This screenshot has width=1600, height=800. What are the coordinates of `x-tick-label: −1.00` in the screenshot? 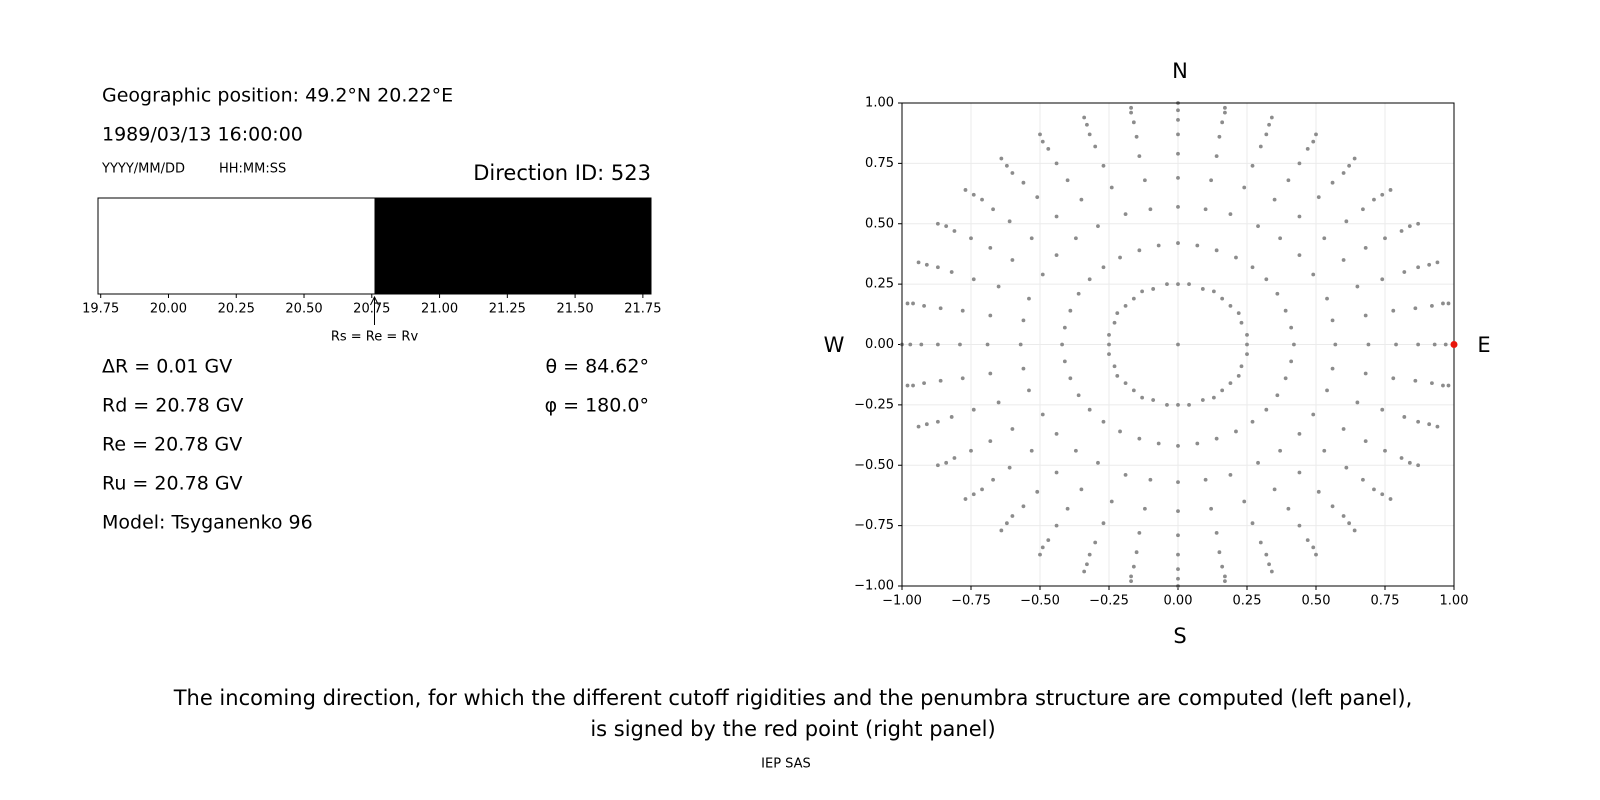 It's located at (902, 601).